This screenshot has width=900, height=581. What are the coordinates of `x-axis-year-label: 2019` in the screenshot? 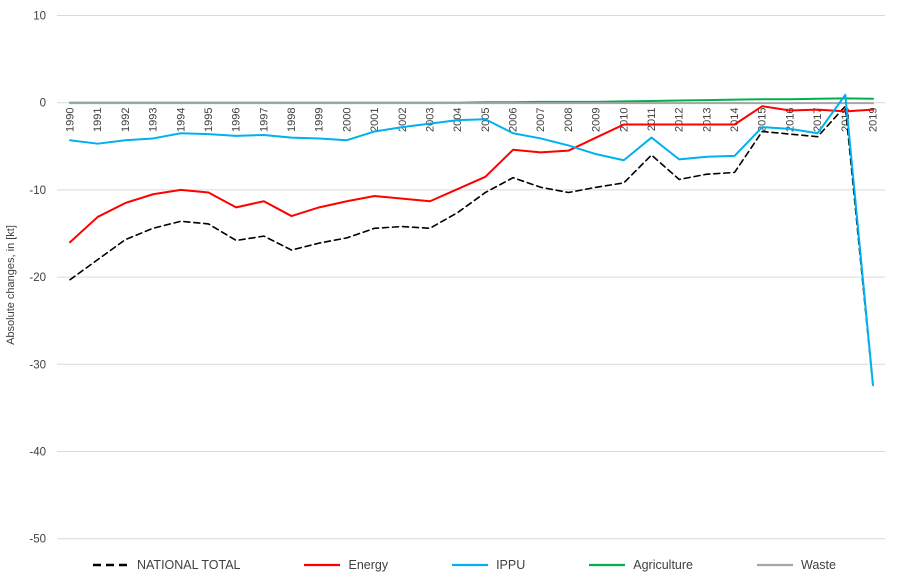 It's located at (874, 120).